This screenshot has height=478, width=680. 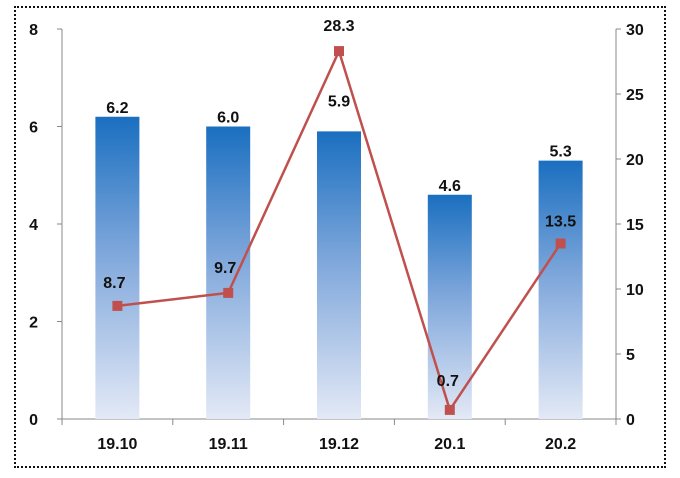 I want to click on x-tick-label: 20.1, so click(x=449, y=444).